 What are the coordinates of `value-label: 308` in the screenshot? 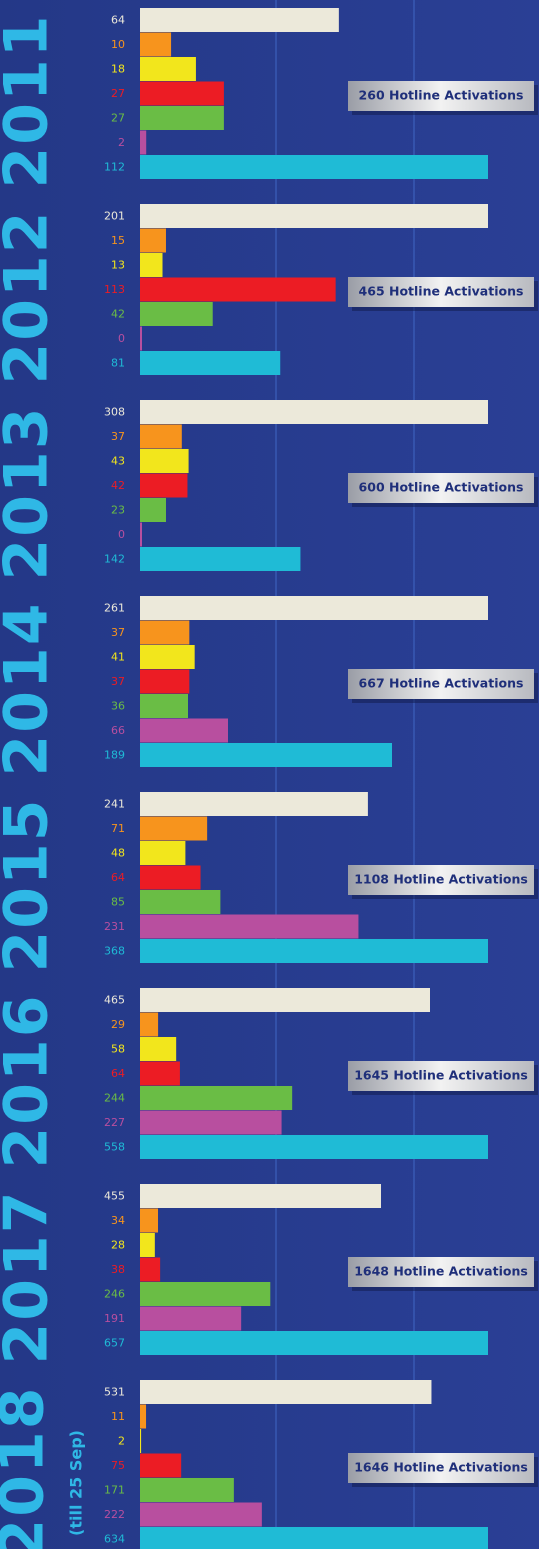 It's located at (114, 411).